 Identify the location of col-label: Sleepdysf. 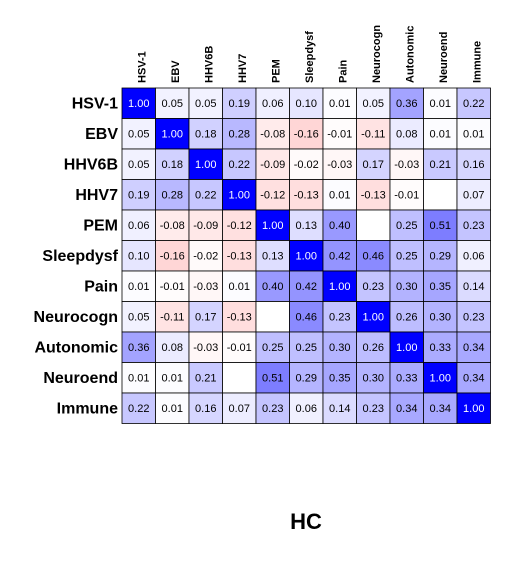
(310, 57).